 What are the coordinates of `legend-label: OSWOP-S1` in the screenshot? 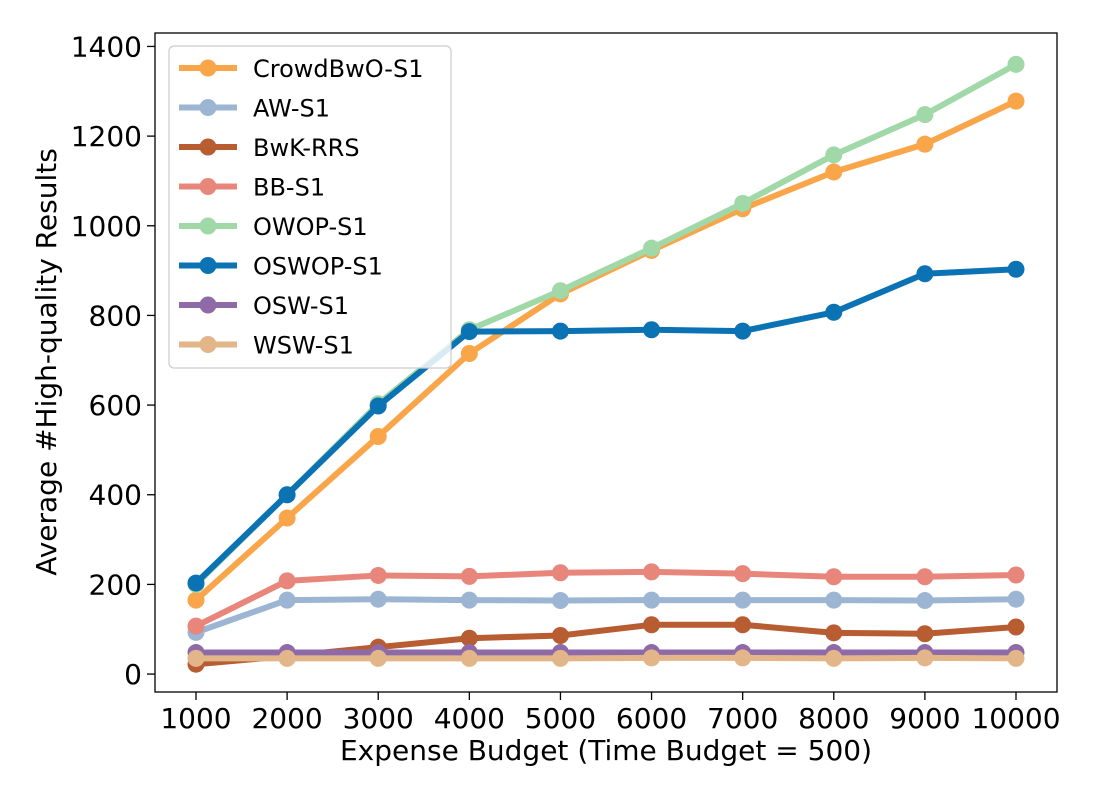 It's located at (318, 267).